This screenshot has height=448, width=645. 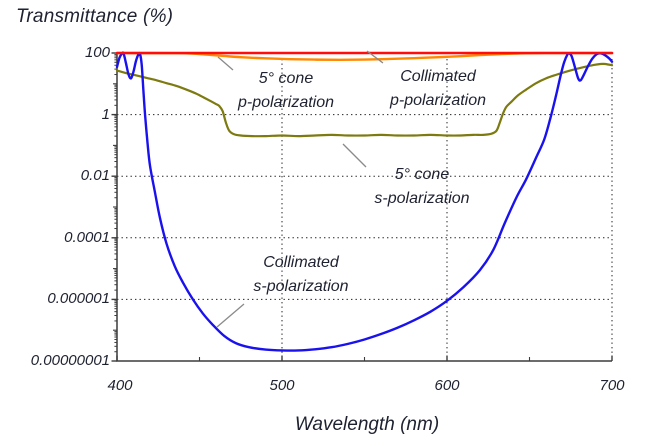 What do you see at coordinates (78, 298) in the screenshot?
I see `y-tick-label-1e-6: 0.000001` at bounding box center [78, 298].